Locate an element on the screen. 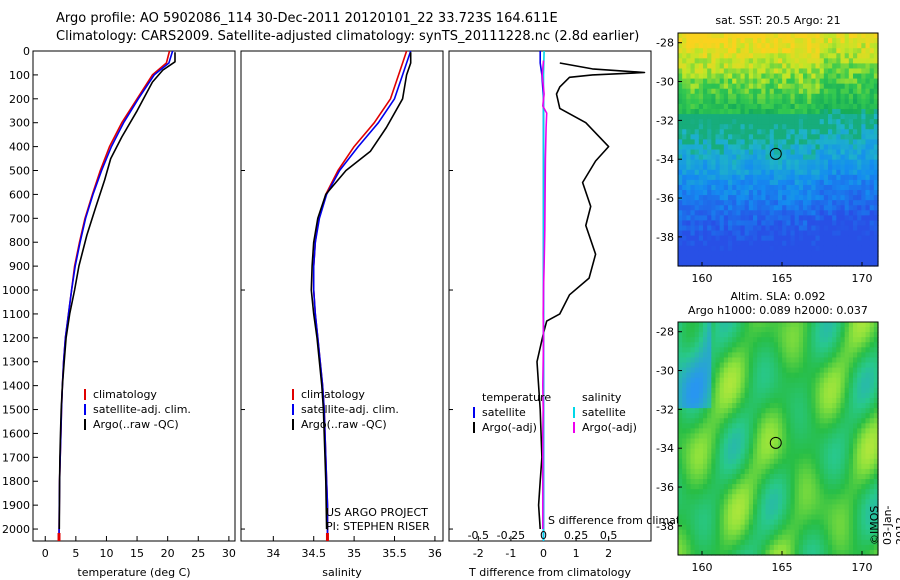  x-tick-label: -2 is located at coordinates (478, 553).